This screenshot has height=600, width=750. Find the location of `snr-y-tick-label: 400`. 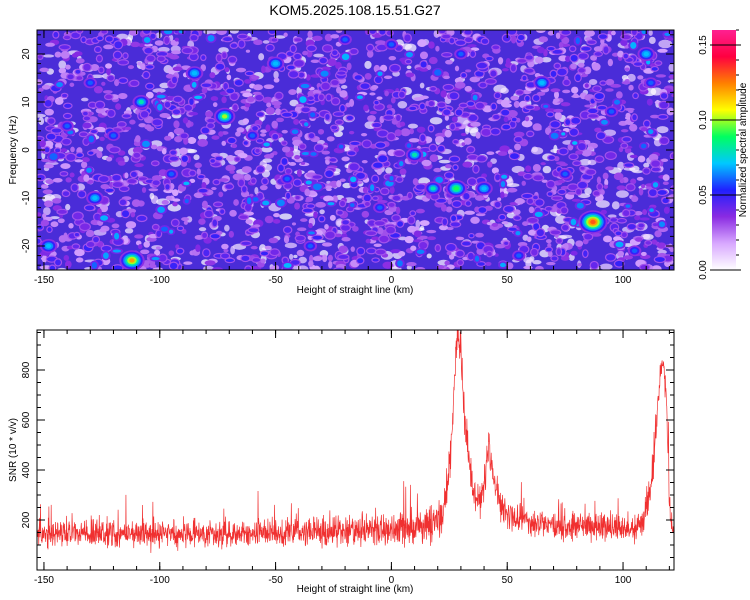

snr-y-tick-label: 400 is located at coordinates (26, 469).